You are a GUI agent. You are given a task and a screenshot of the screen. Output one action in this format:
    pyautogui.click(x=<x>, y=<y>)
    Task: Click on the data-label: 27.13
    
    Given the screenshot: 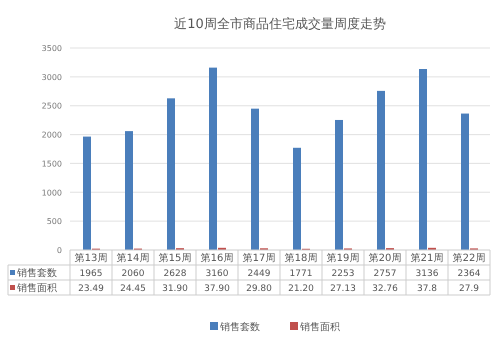 What is the action you would take?
    pyautogui.click(x=343, y=289)
    